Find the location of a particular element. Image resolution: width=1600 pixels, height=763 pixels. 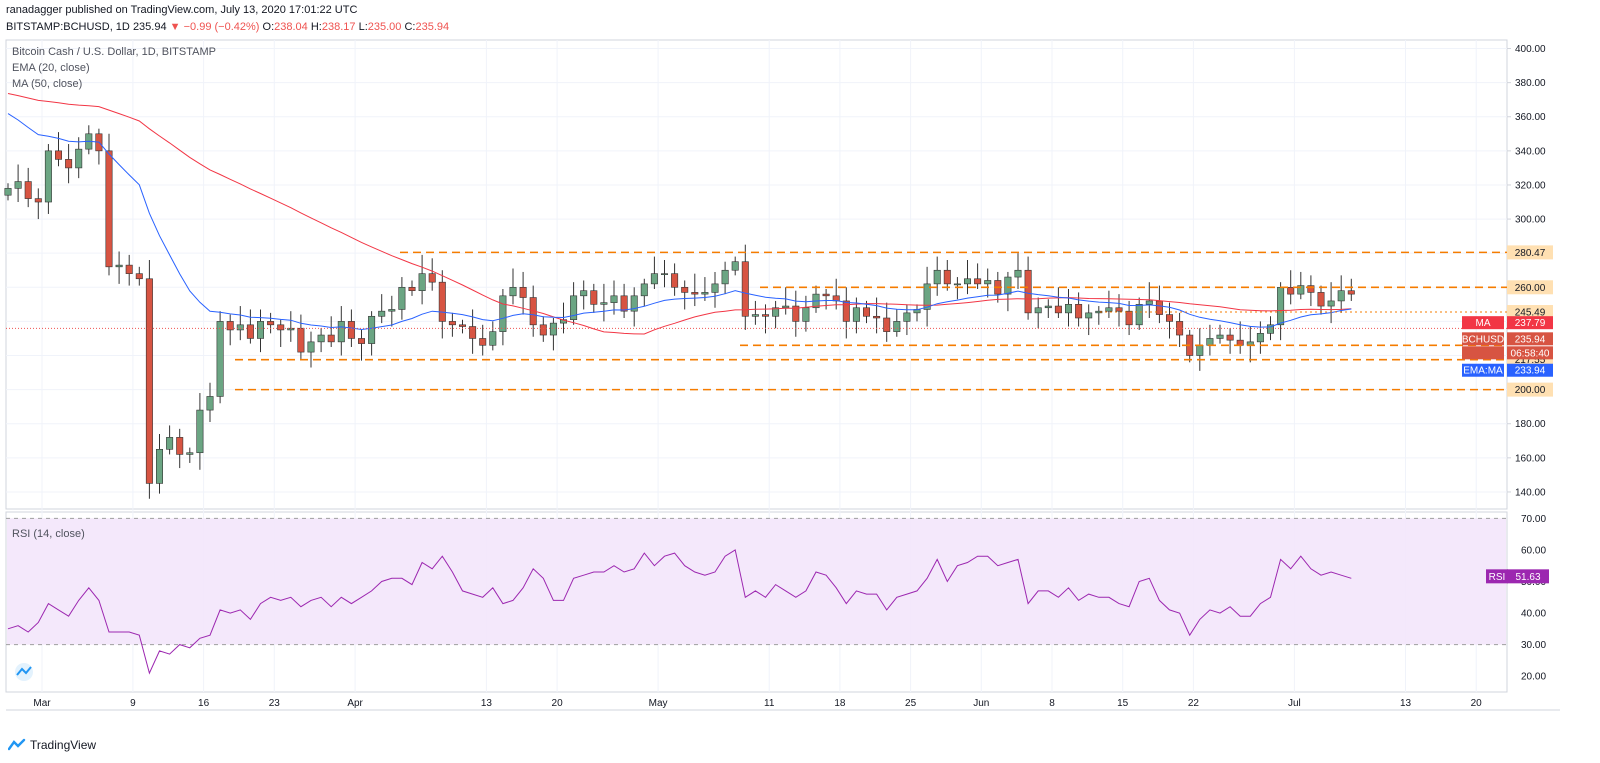

tradingview-brand: TradingView is located at coordinates (52, 745).